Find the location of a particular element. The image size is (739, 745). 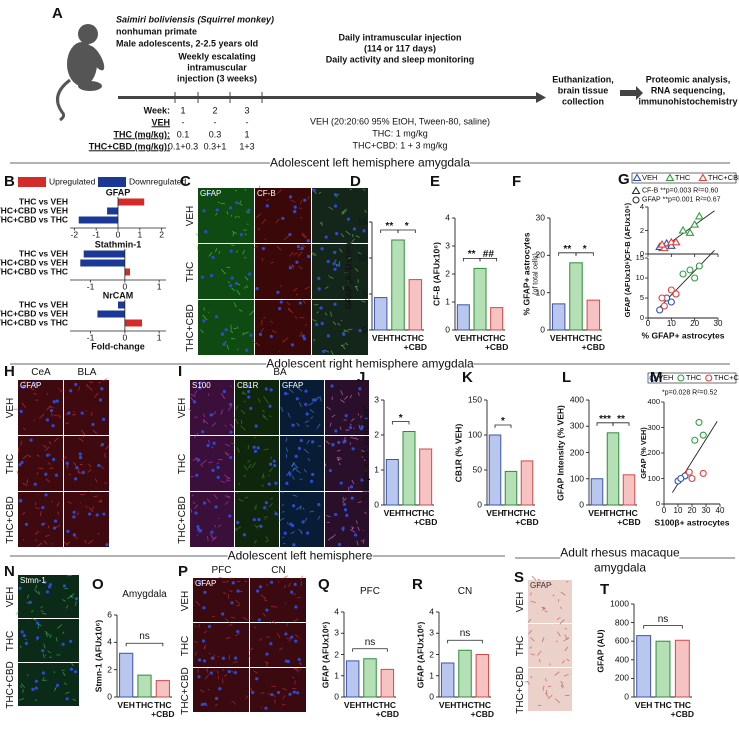

point is located at coordinates (662, 244).